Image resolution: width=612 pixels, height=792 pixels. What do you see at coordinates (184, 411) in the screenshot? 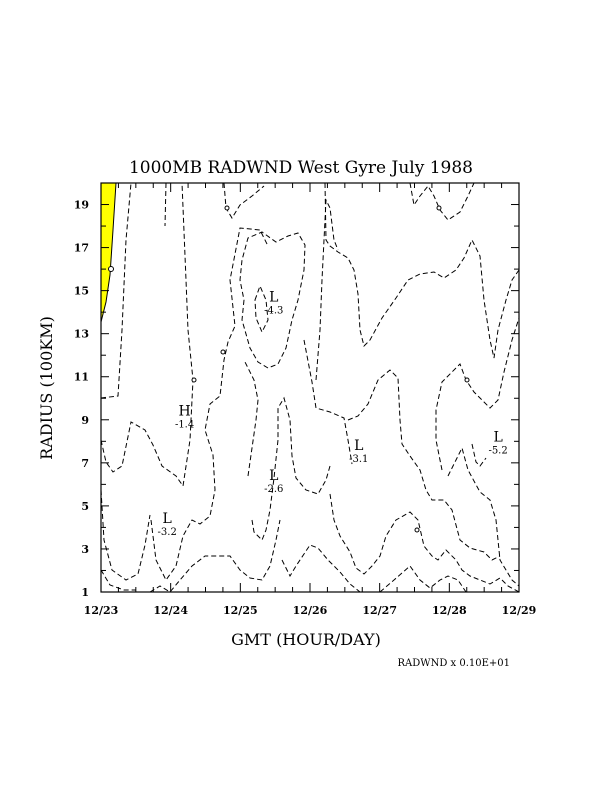
I see `extremum-letter: H` at bounding box center [184, 411].